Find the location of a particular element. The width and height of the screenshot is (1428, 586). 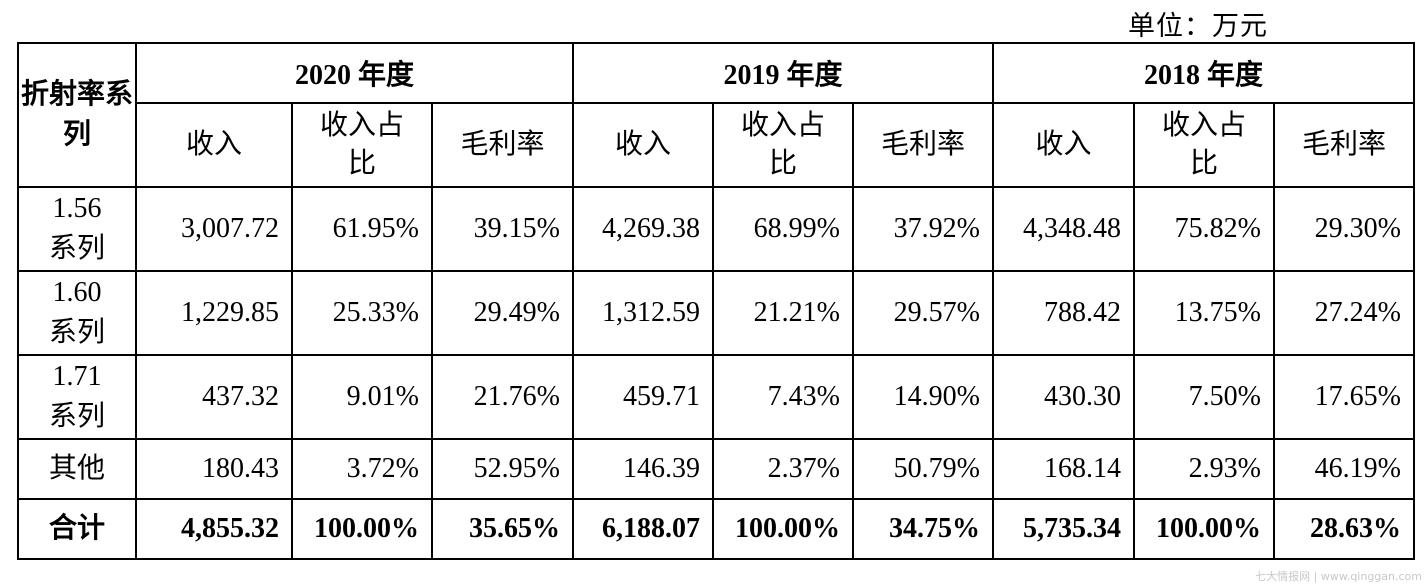

unit-label: 单位：万元 is located at coordinates (1198, 26).